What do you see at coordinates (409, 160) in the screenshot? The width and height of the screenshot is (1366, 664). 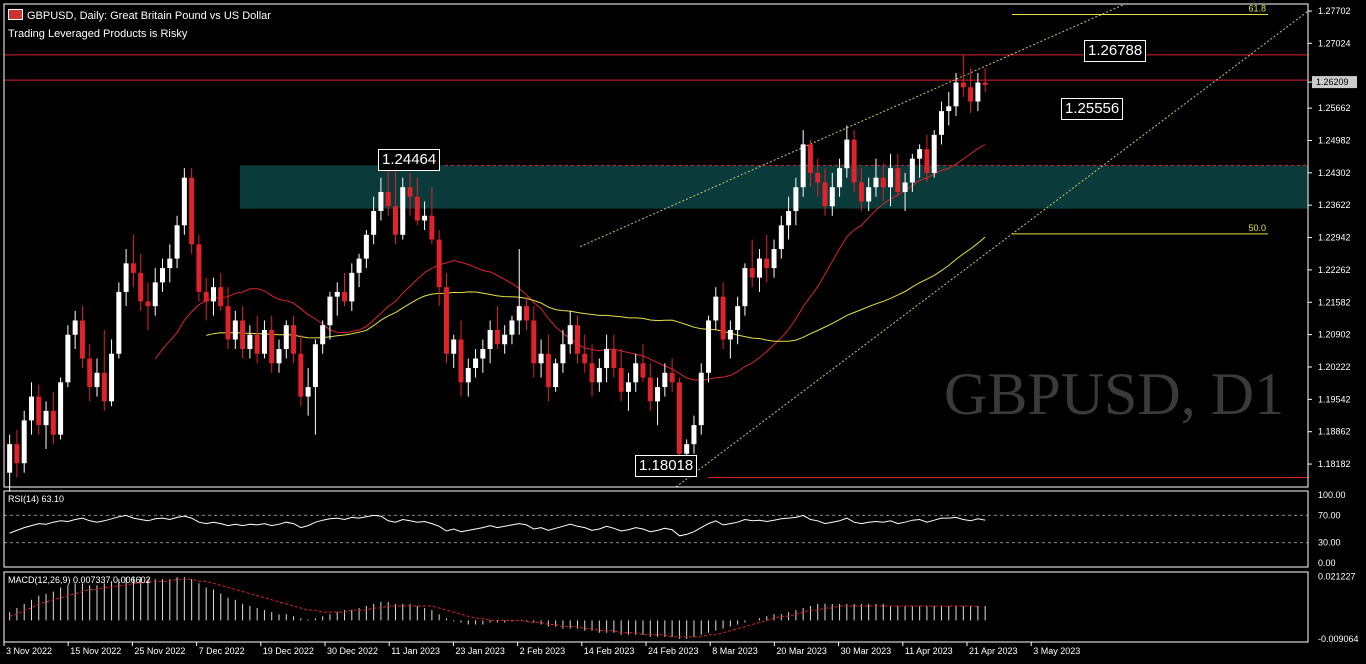 I see `callout-resistance: 1.24464` at bounding box center [409, 160].